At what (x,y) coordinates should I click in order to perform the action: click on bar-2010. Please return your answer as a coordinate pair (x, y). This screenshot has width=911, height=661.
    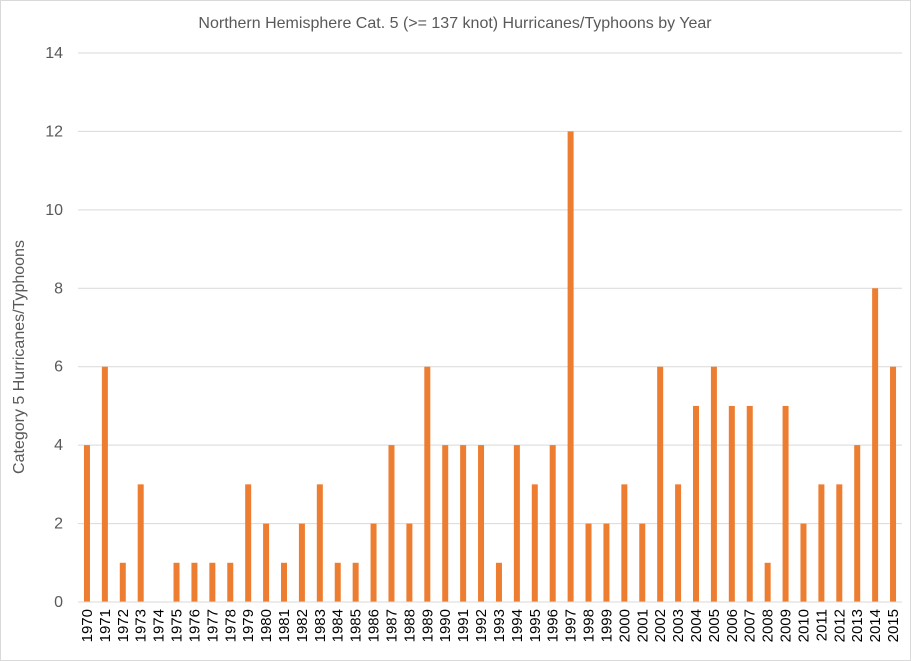
    Looking at the image, I should click on (803, 562).